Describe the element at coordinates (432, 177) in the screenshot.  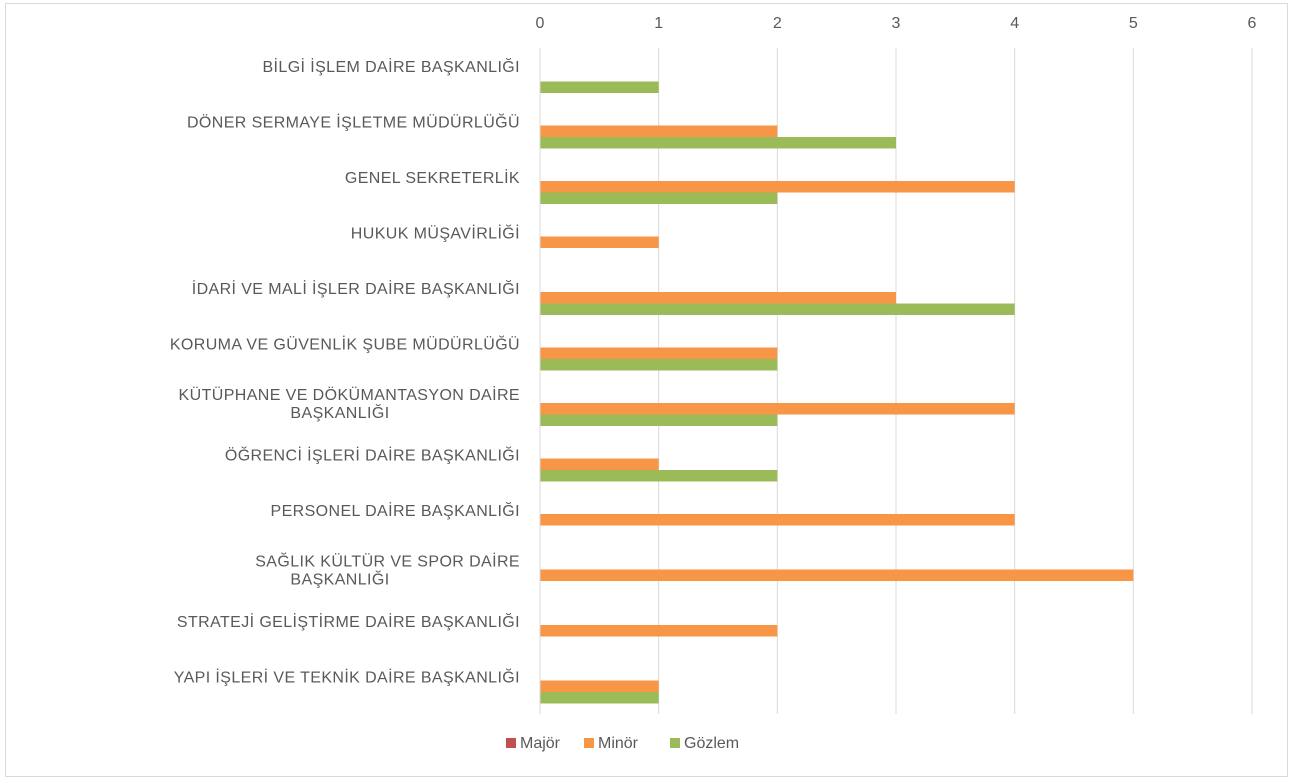
I see `category-label: GENEL SEKRETERLİK` at that location.